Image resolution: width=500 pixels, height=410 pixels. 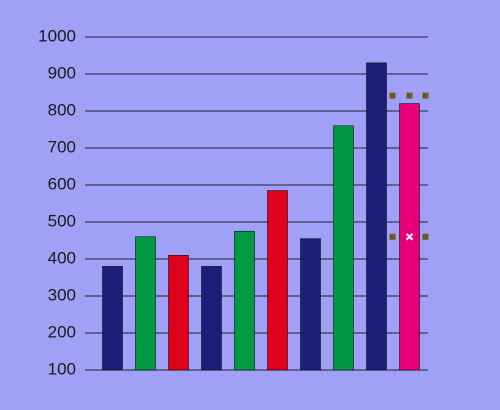 What do you see at coordinates (409, 166) in the screenshot?
I see `selection-handles` at bounding box center [409, 166].